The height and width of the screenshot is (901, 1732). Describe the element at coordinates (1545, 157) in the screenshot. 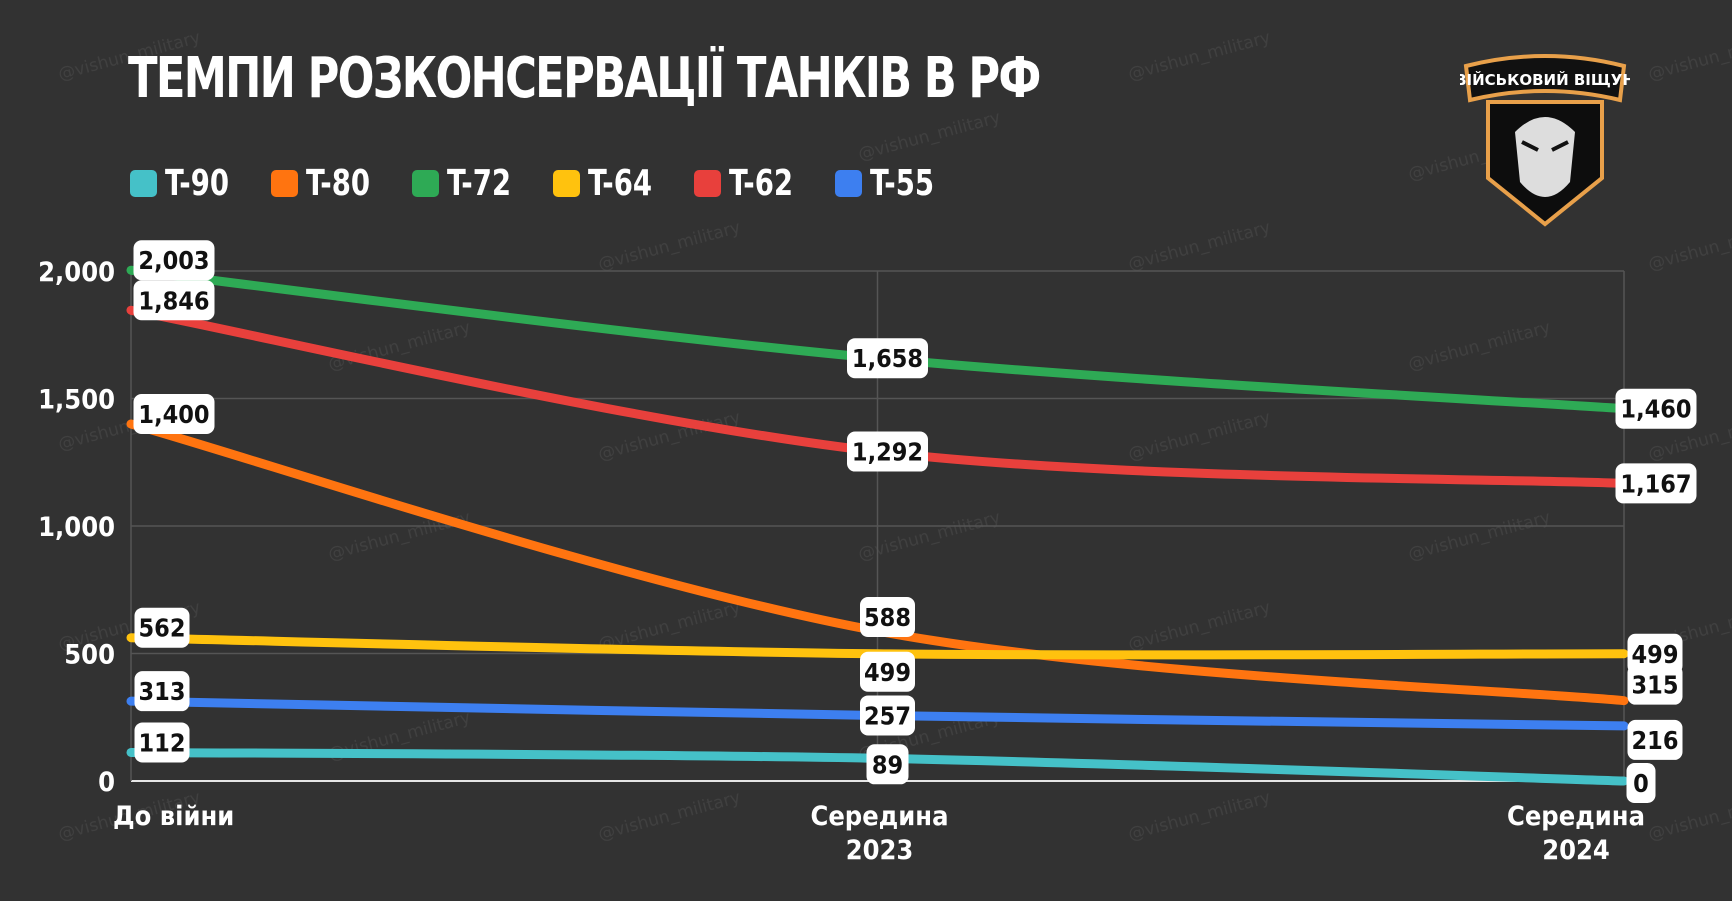

I see `wizard-face-icon` at that location.